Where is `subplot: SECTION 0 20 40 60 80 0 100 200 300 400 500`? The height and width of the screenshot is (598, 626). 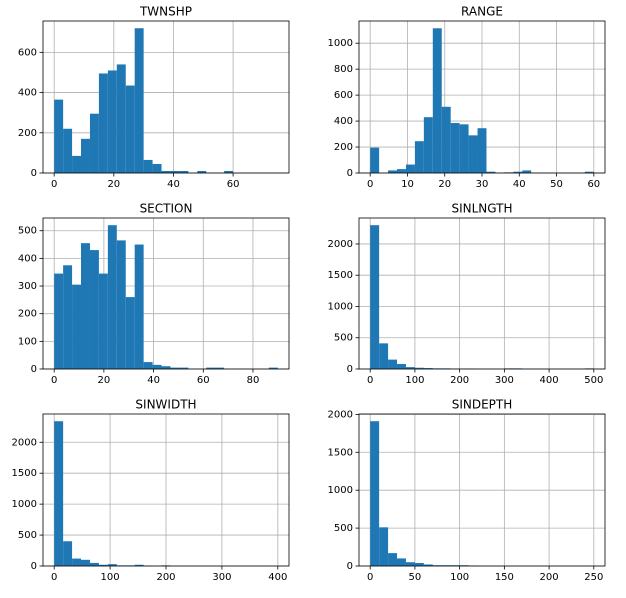 subplot: SECTION 0 20 40 60 80 0 100 200 300 400 500 is located at coordinates (154, 294).